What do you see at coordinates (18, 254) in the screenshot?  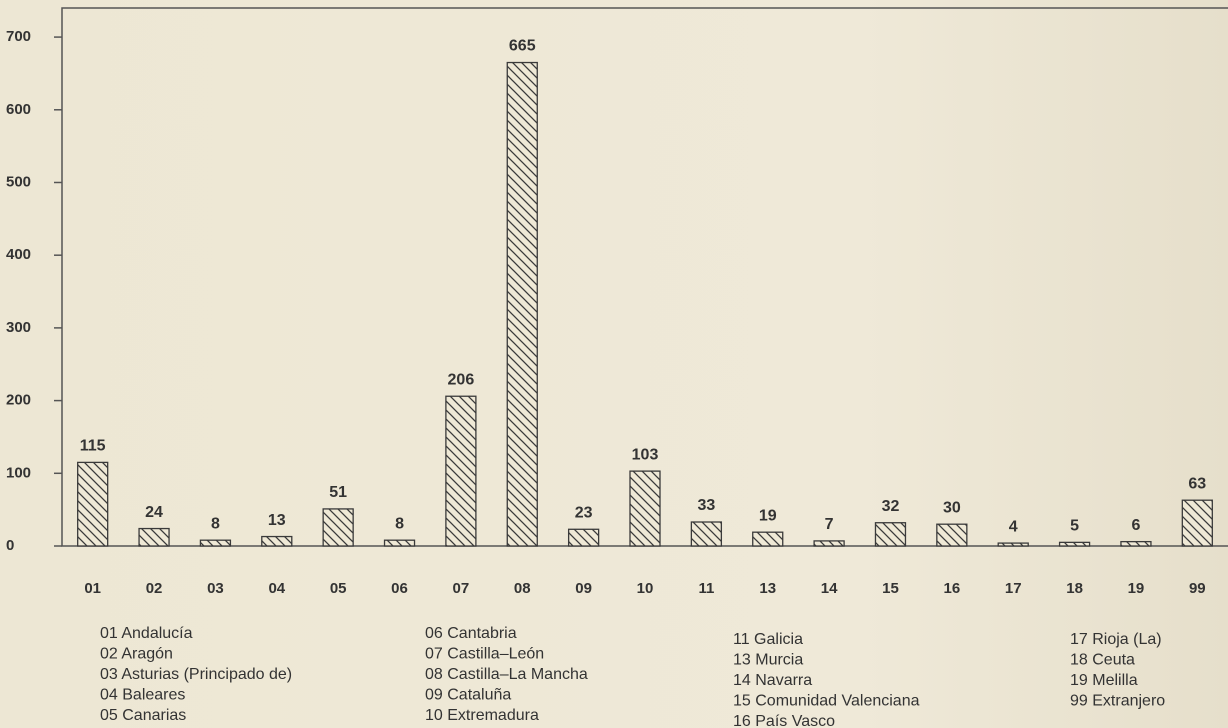 I see `y-tick-label: 400` at bounding box center [18, 254].